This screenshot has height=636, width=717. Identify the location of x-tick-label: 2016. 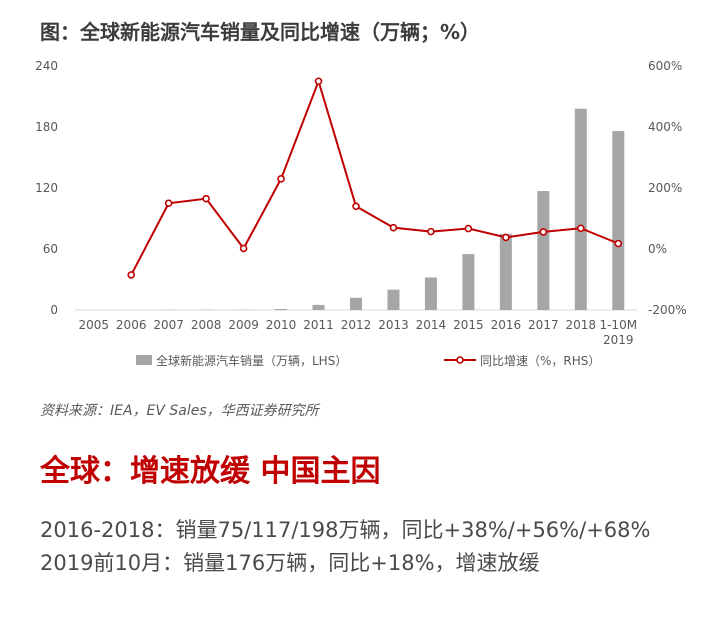
(506, 325).